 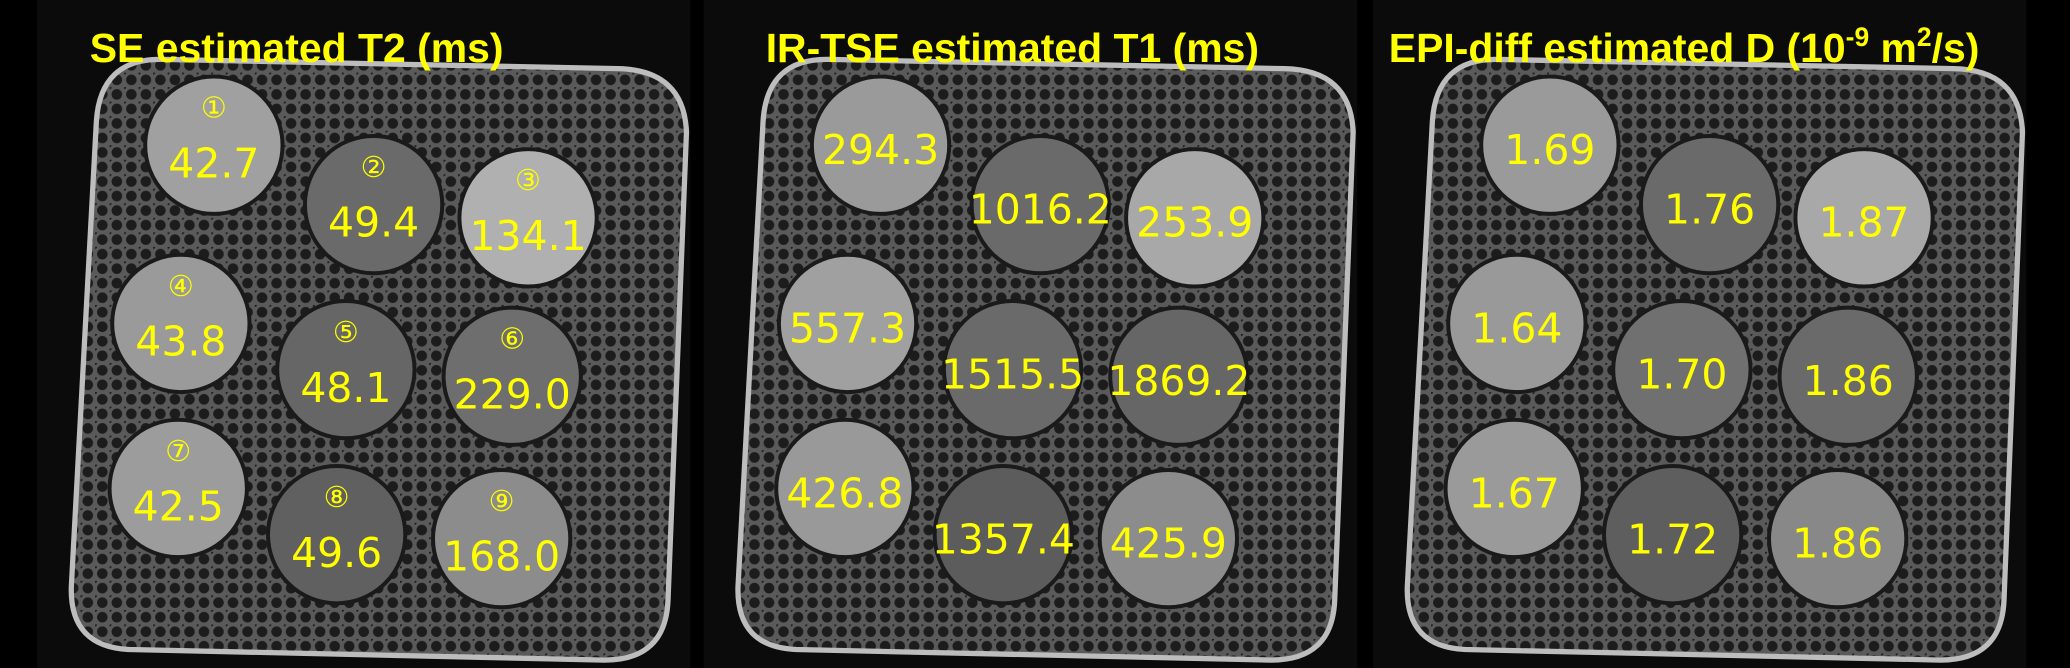 What do you see at coordinates (1956, 48) in the screenshot?
I see `title-text: /s)` at bounding box center [1956, 48].